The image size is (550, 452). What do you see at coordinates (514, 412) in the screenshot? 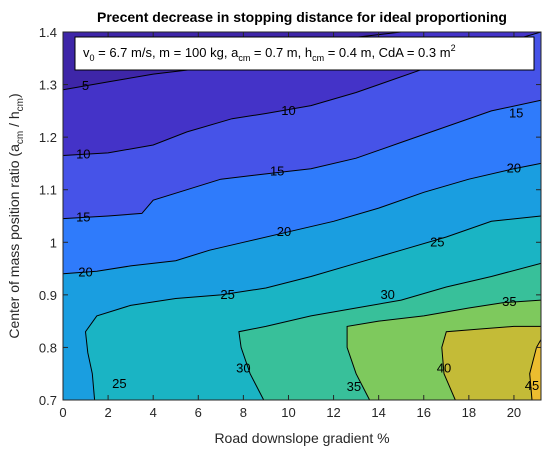
I see `x-tick-label: 20` at bounding box center [514, 412].